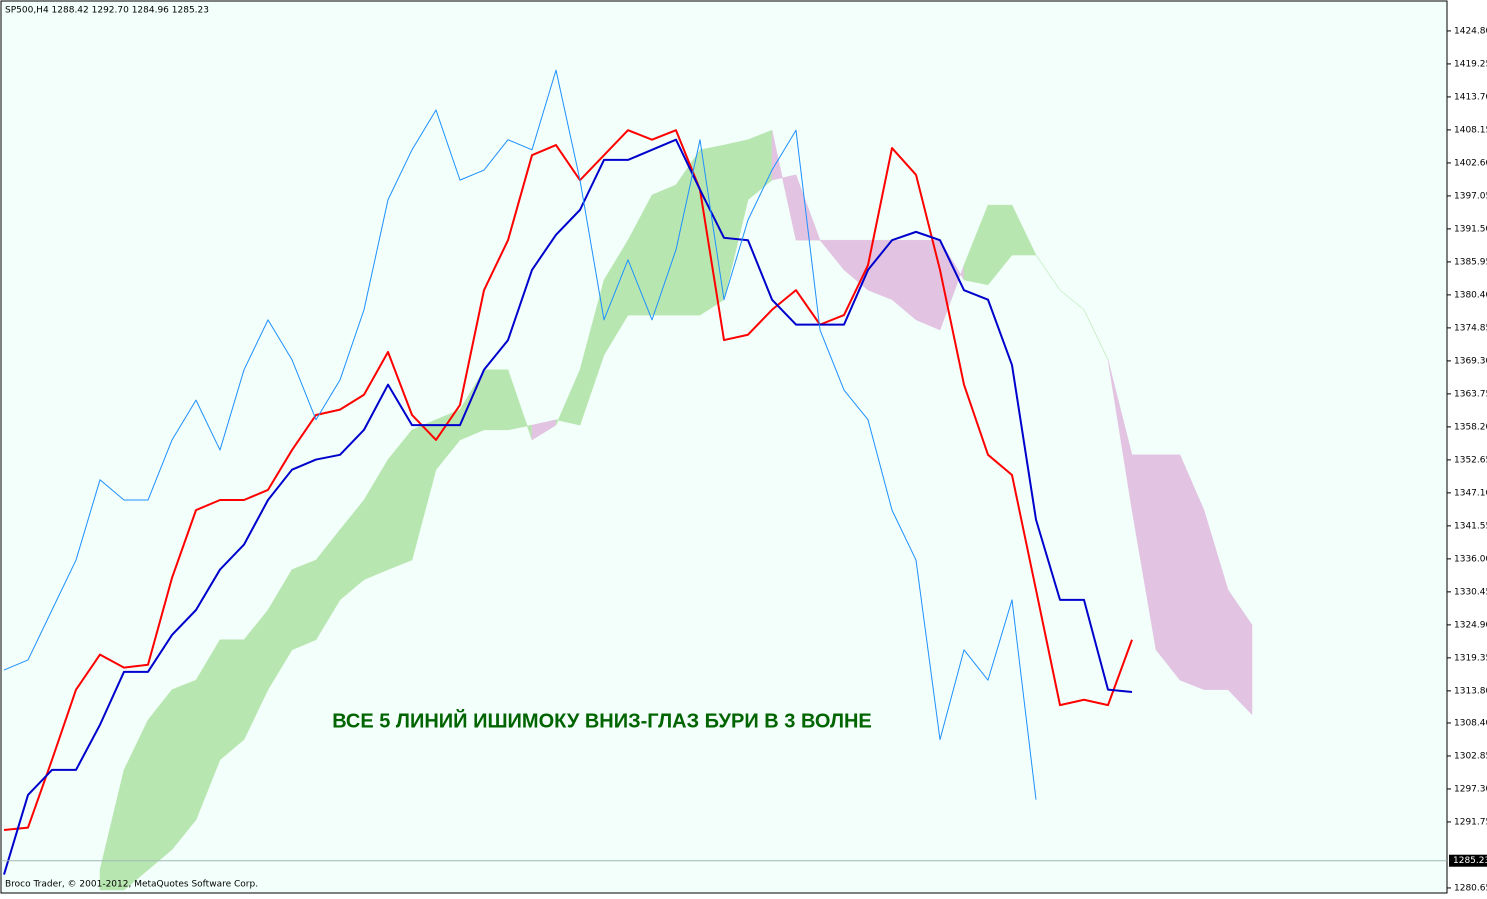 The height and width of the screenshot is (899, 1487). Describe the element at coordinates (1470, 130) in the screenshot. I see `y-tick-label: 1408.15` at that location.